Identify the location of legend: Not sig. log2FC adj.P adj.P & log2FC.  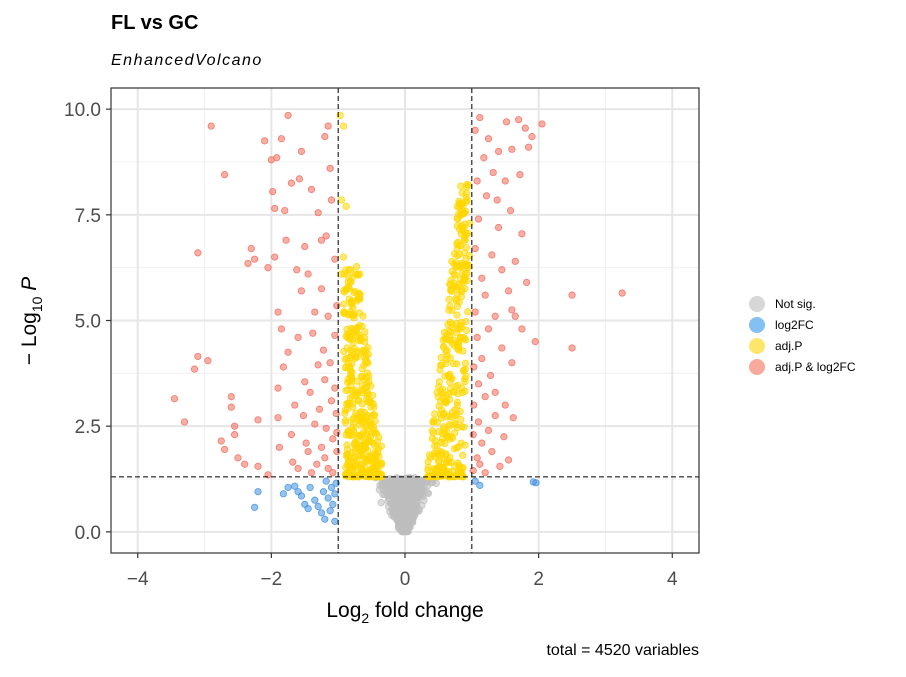
(802, 335).